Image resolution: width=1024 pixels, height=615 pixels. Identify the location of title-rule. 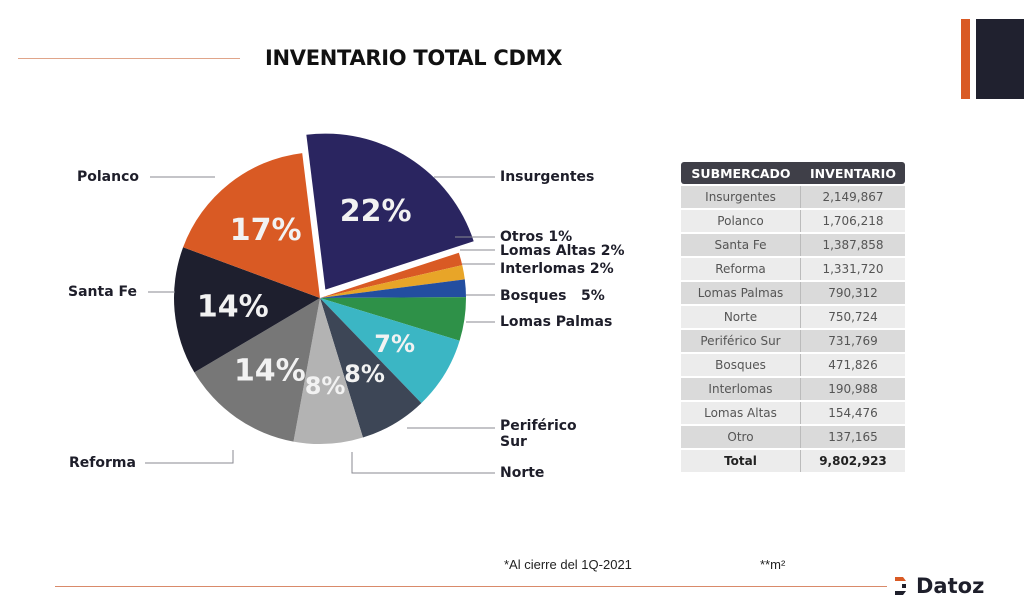
(129, 58).